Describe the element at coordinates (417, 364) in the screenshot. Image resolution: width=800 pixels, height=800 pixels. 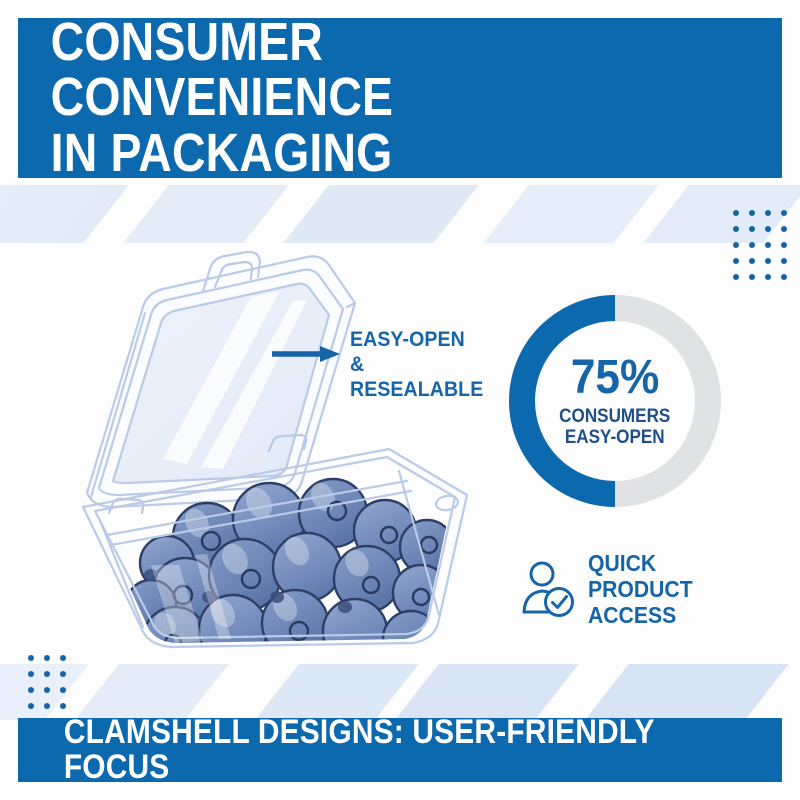
I see `callout-label: EASY-OPEN & RESEALABLE` at that location.